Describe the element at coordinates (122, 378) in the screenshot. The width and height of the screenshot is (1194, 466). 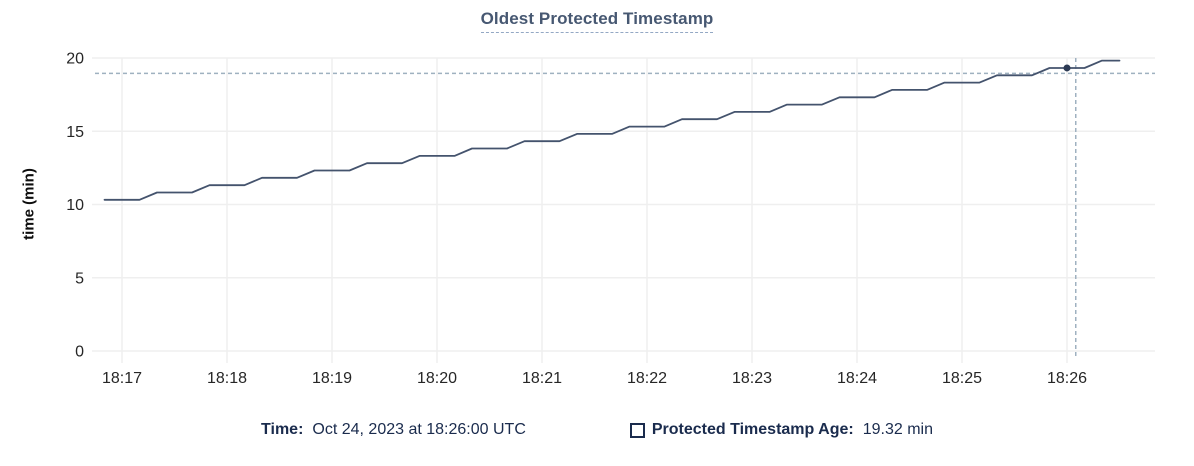
I see `x-tick-label: 18:17` at that location.